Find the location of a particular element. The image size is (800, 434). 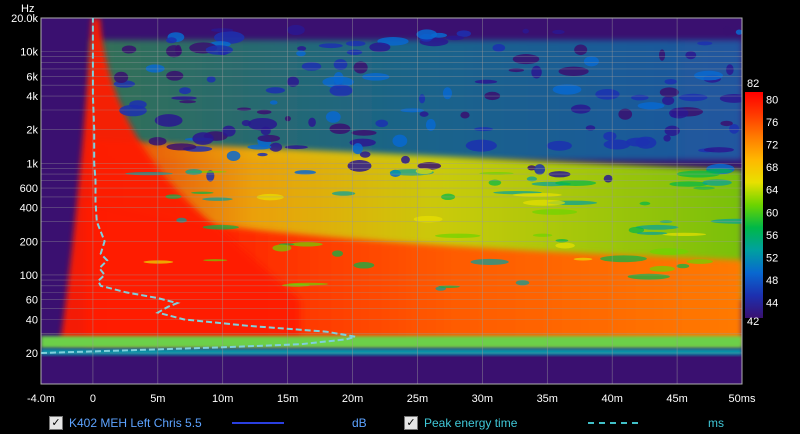

x-tick-label: -4.0m is located at coordinates (41, 399).